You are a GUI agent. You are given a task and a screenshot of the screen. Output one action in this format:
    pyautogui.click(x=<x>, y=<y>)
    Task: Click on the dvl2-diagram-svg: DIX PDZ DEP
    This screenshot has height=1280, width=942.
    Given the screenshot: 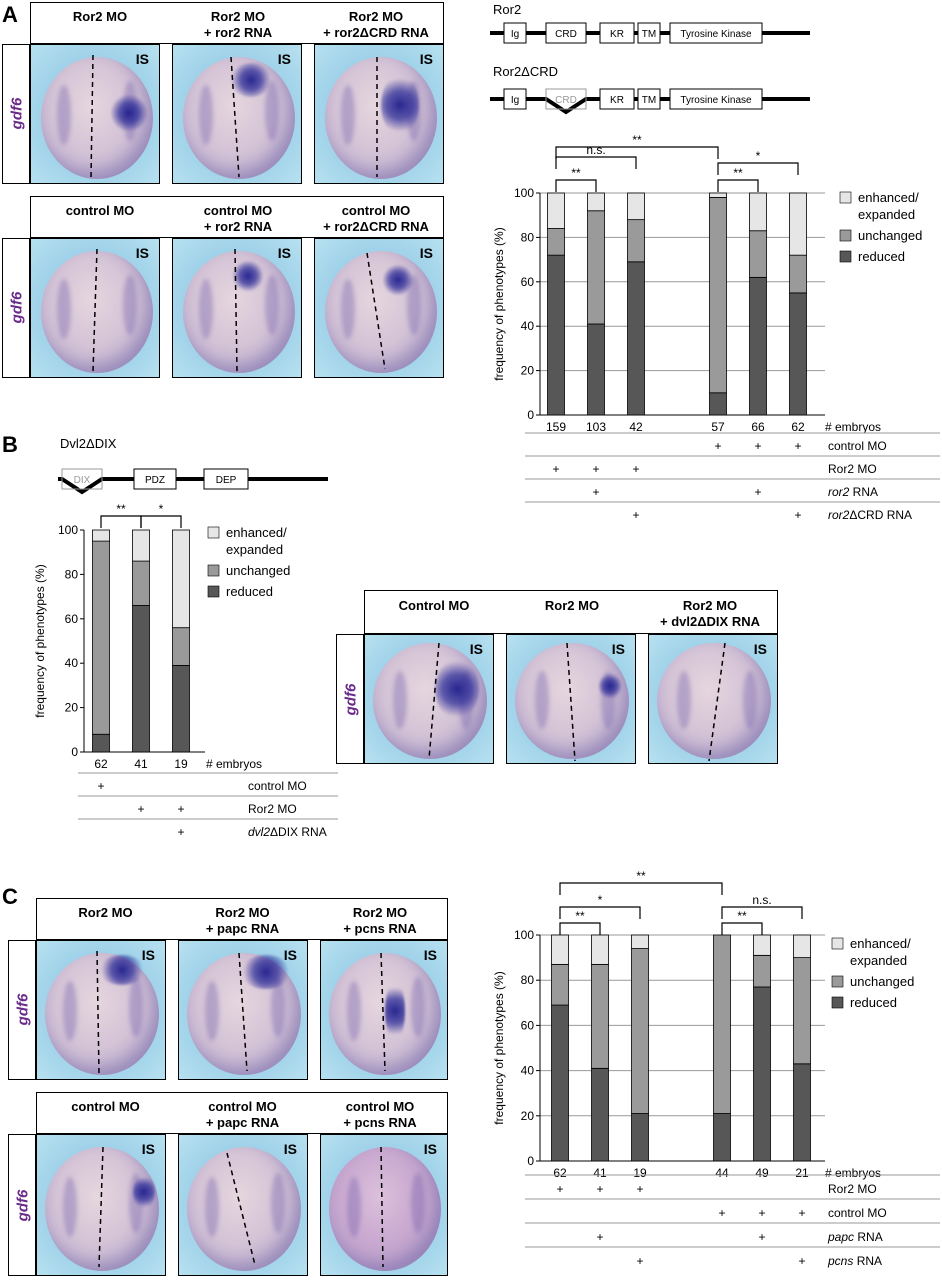 What is the action you would take?
    pyautogui.click(x=193, y=481)
    